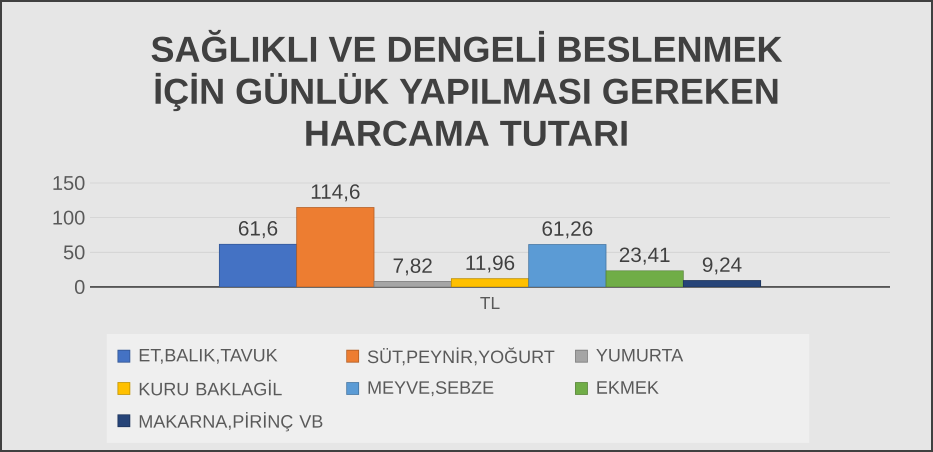  Describe the element at coordinates (628, 387) in the screenshot. I see `legend-label: EKMEK` at that location.